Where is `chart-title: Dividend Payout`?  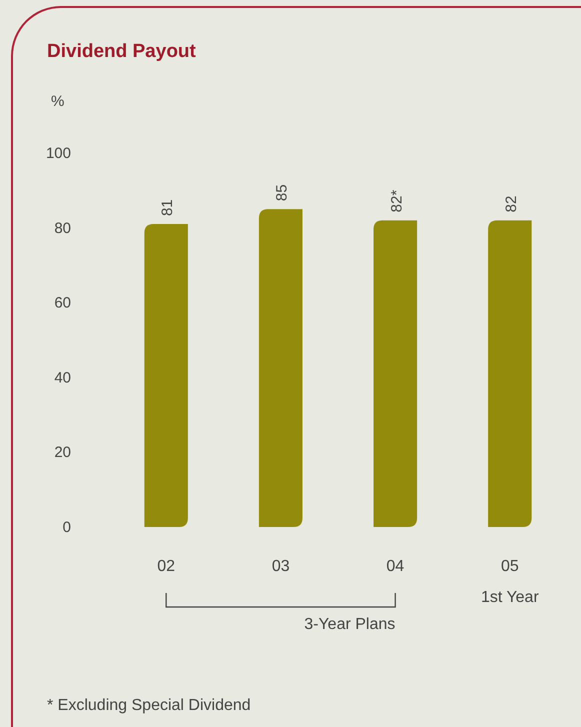 chart-title: Dividend Payout is located at coordinates (122, 51).